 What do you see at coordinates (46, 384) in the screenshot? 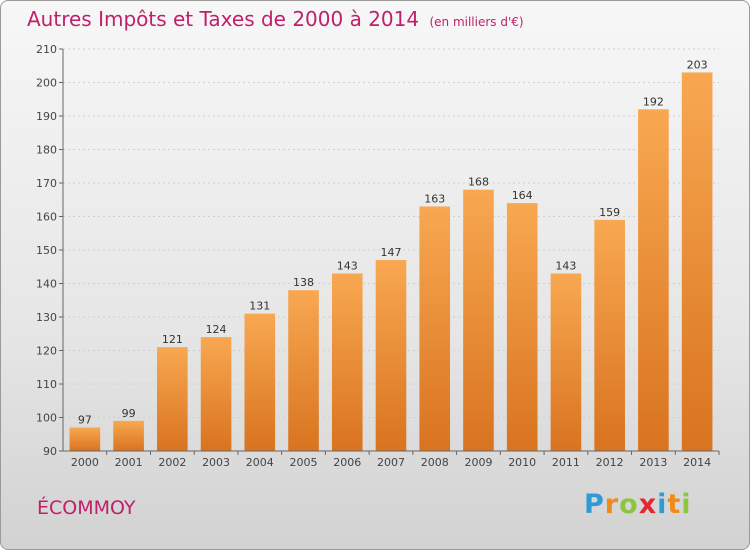
I see `y-tick-label: 110` at bounding box center [46, 384].